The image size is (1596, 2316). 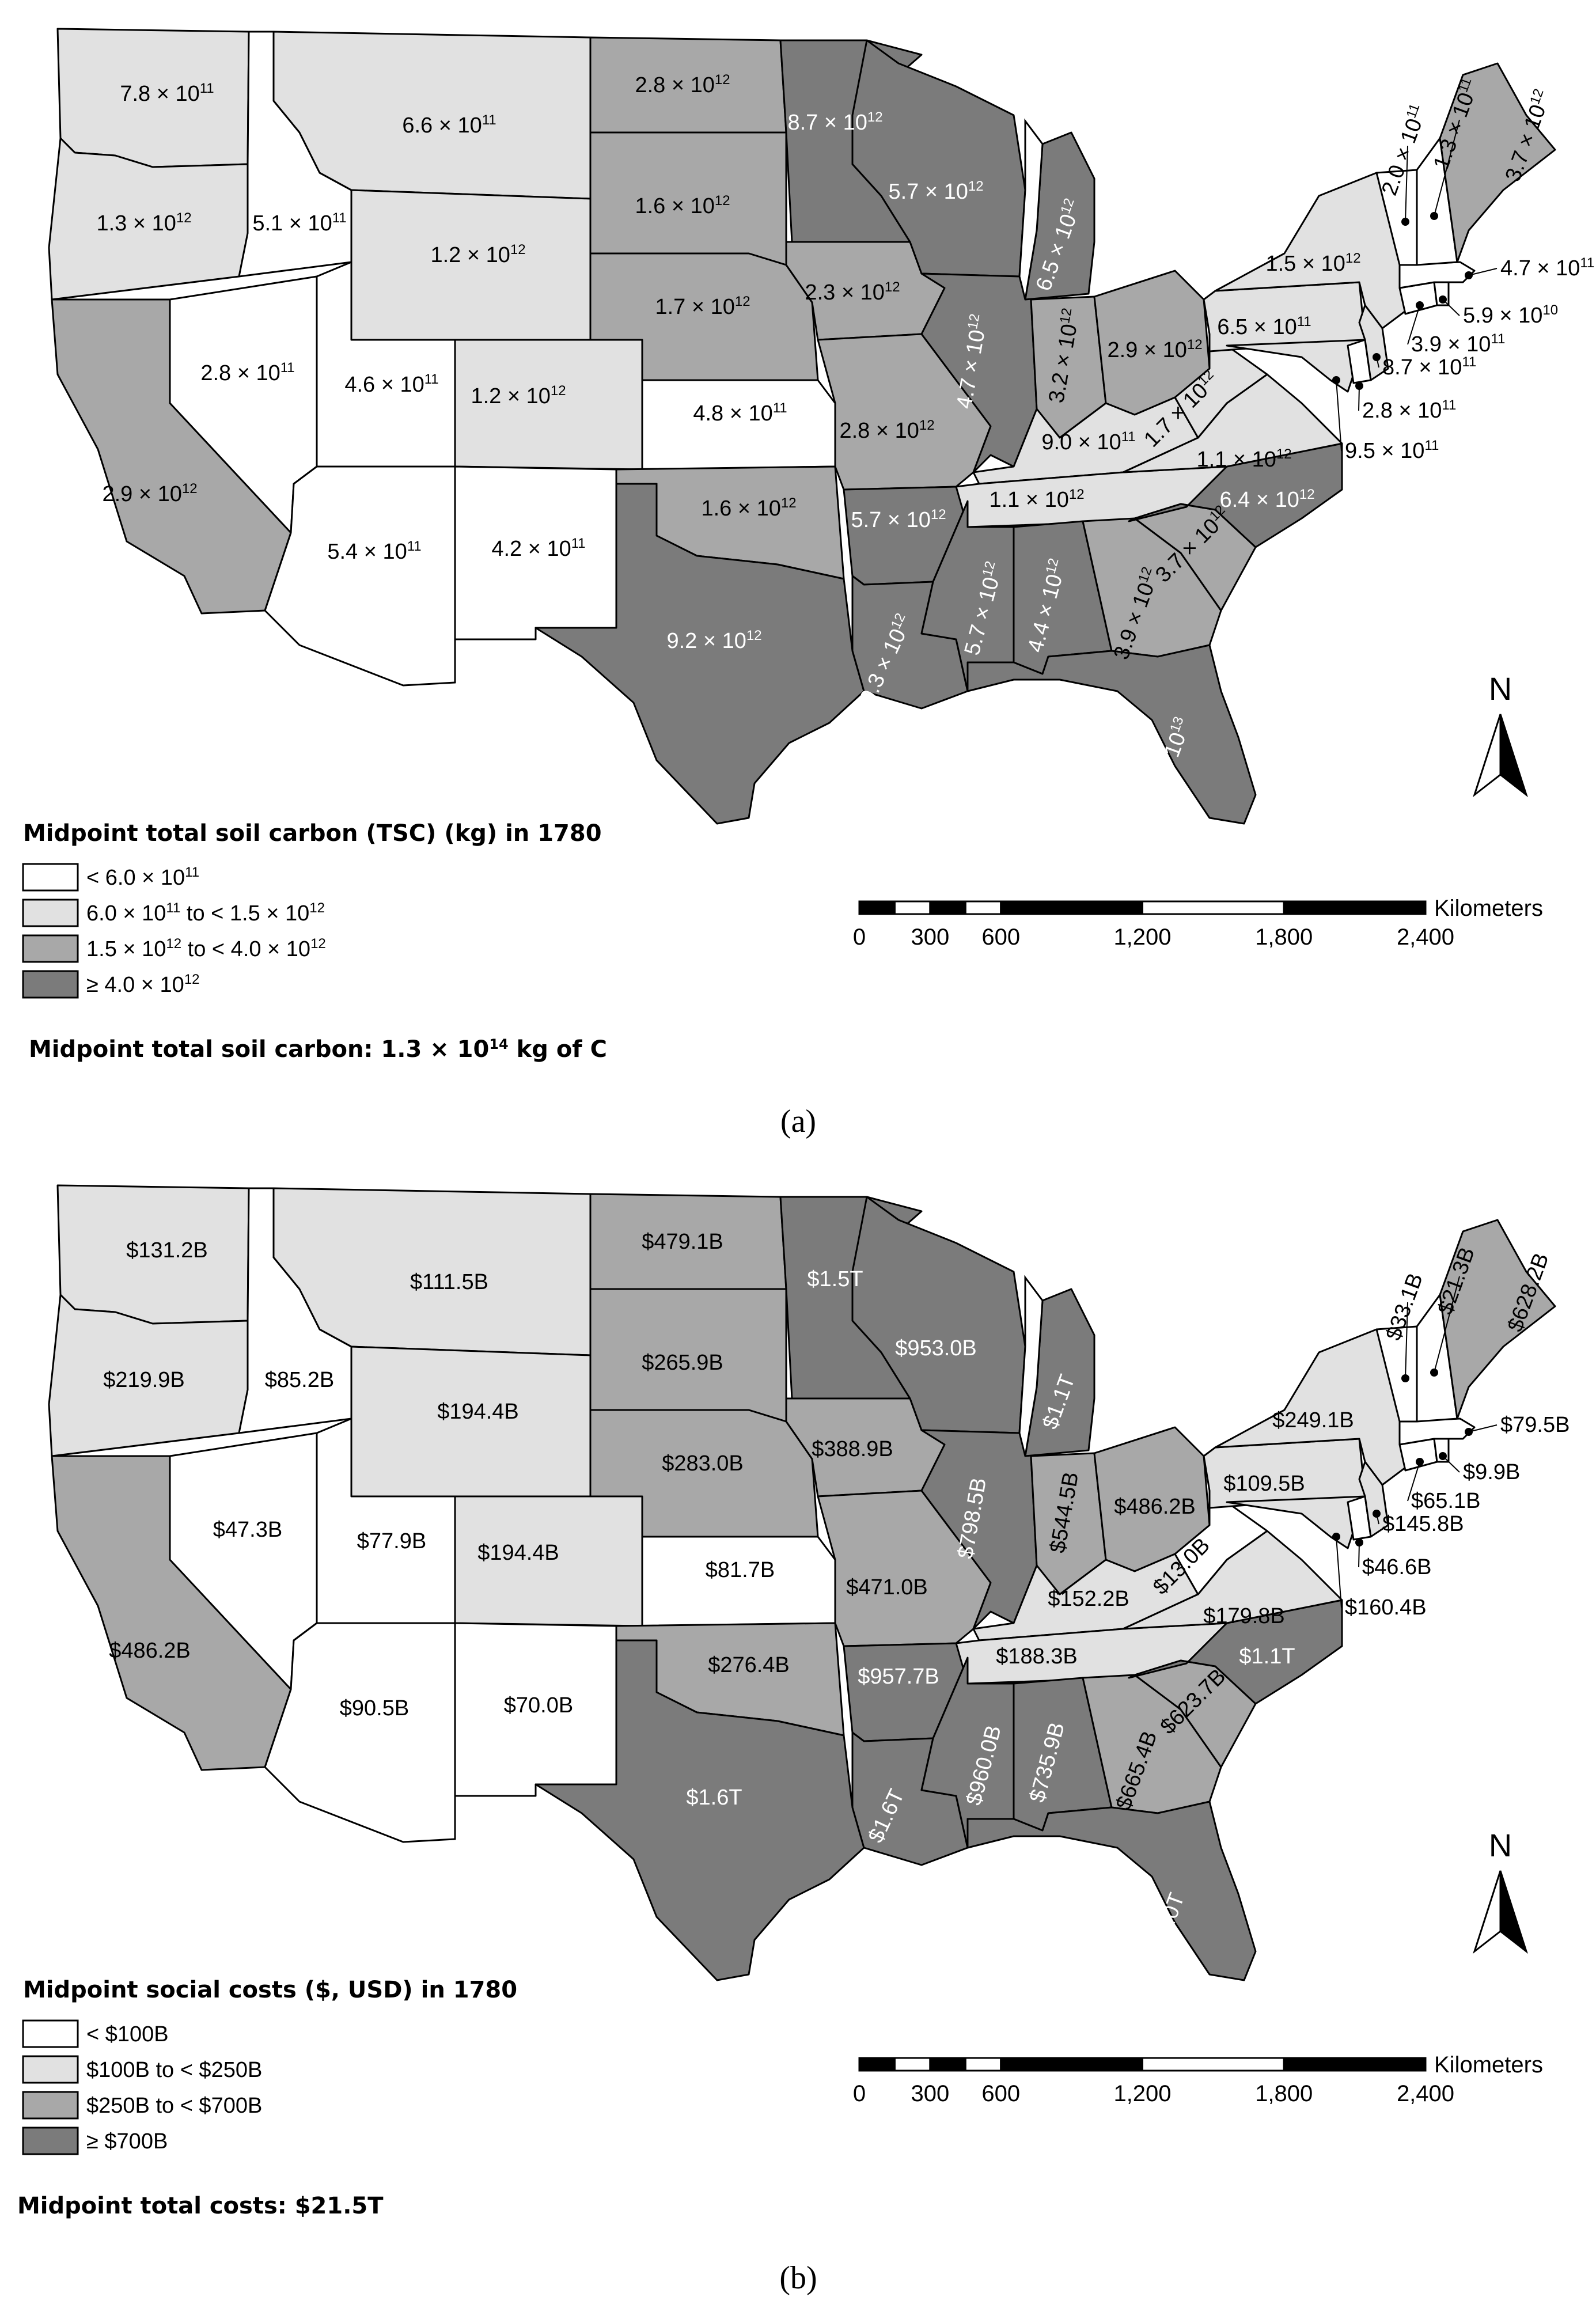 What do you see at coordinates (142, 878) in the screenshot?
I see `legend-item-label: < 6.0 × 1011` at bounding box center [142, 878].